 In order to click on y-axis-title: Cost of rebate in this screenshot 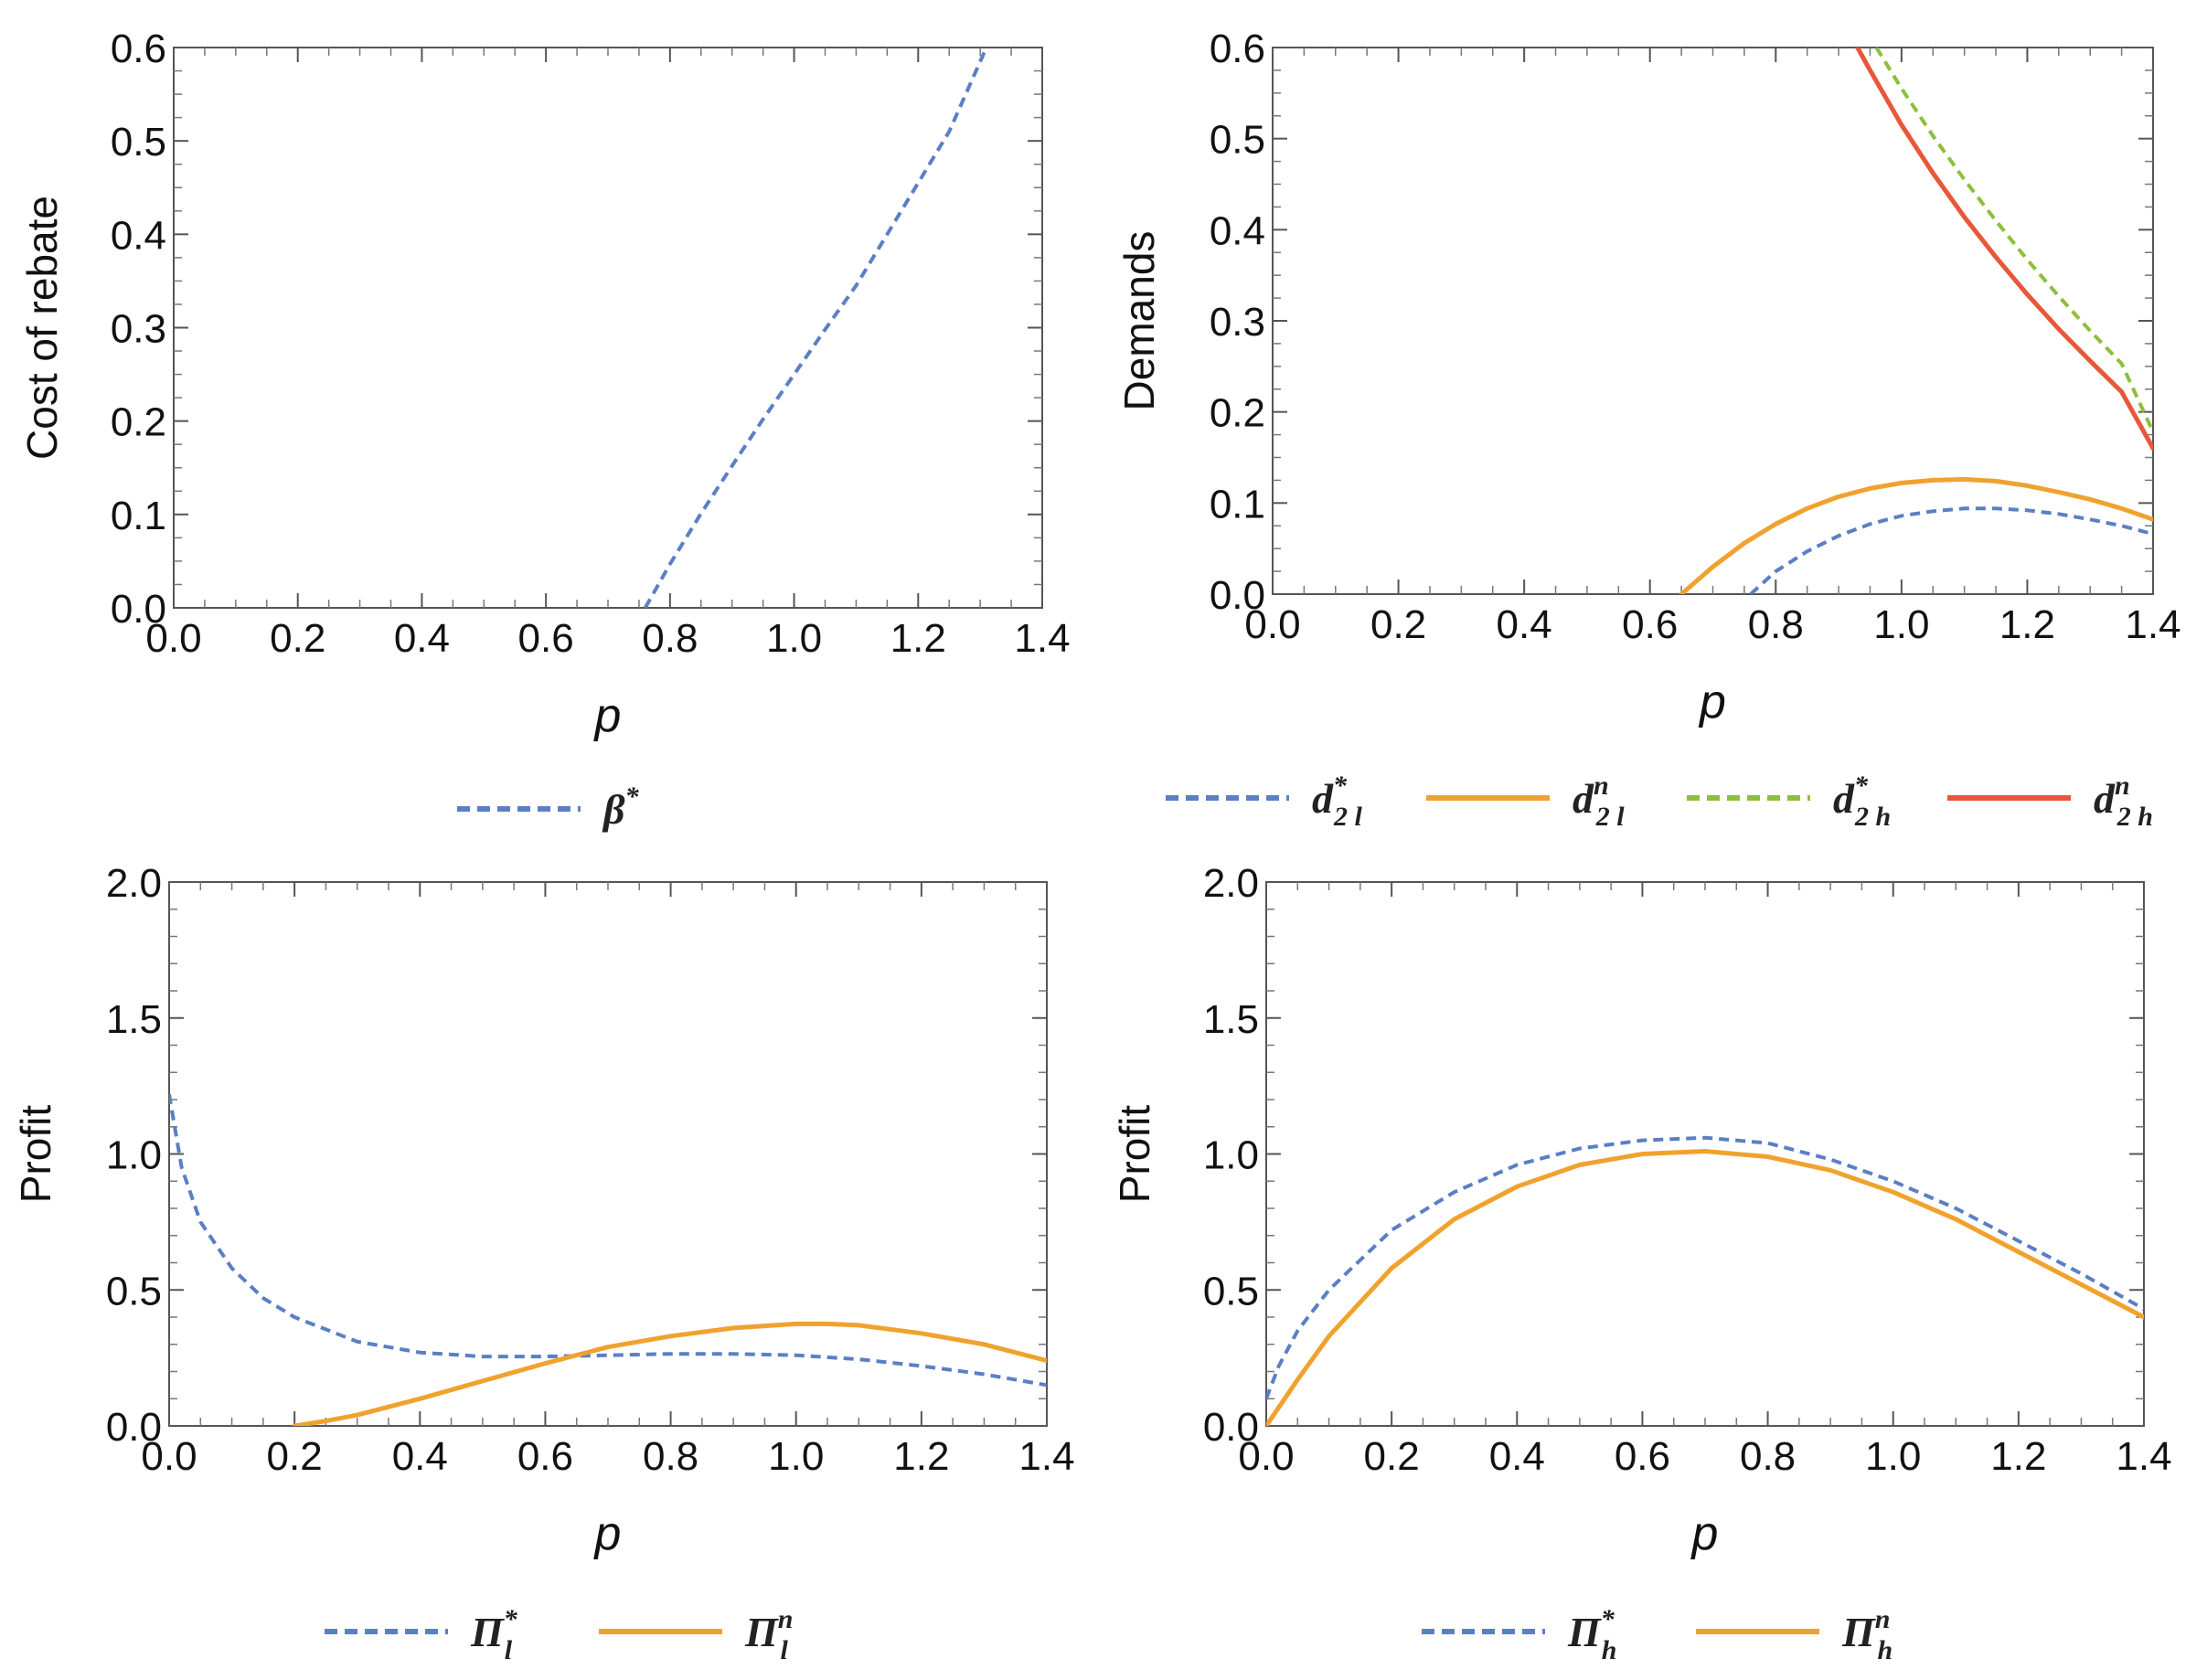, I will do `click(42, 328)`.